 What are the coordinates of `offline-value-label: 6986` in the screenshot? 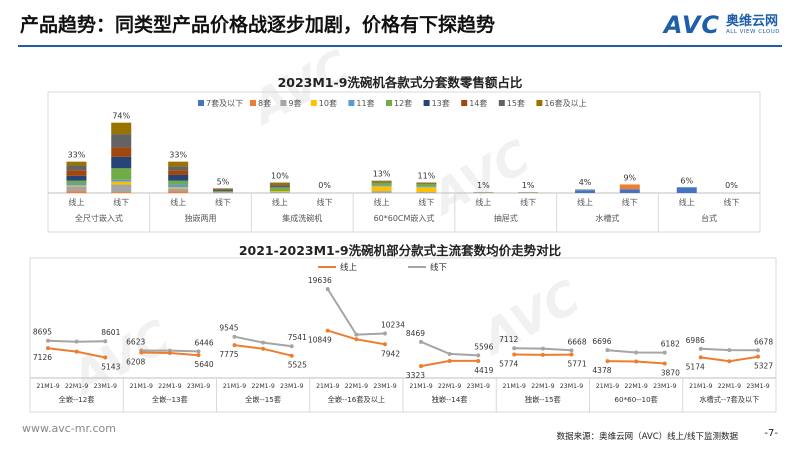 It's located at (695, 340).